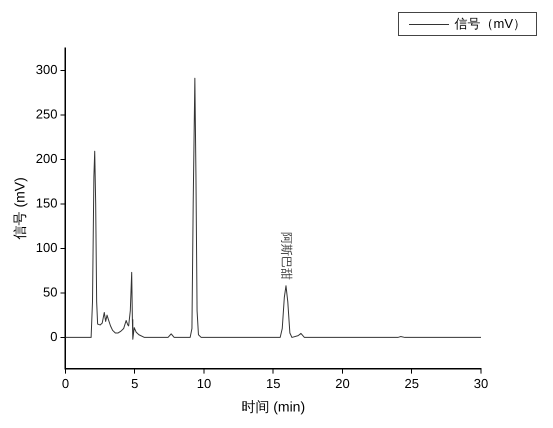 The width and height of the screenshot is (553, 428). I want to click on y-tick-label: 150, so click(47, 202).